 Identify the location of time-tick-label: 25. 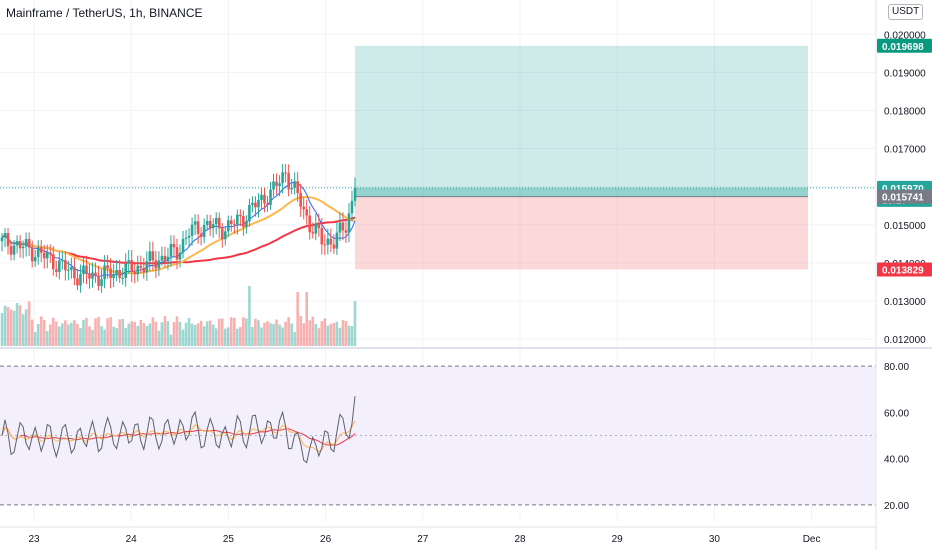
(229, 539).